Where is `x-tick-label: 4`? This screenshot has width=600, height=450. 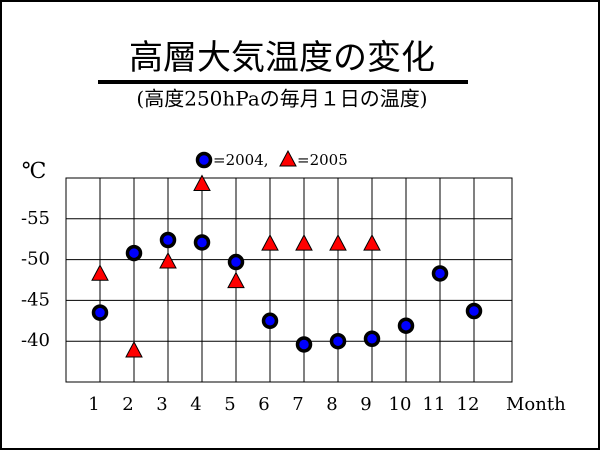 x-tick-label: 4 is located at coordinates (195, 404).